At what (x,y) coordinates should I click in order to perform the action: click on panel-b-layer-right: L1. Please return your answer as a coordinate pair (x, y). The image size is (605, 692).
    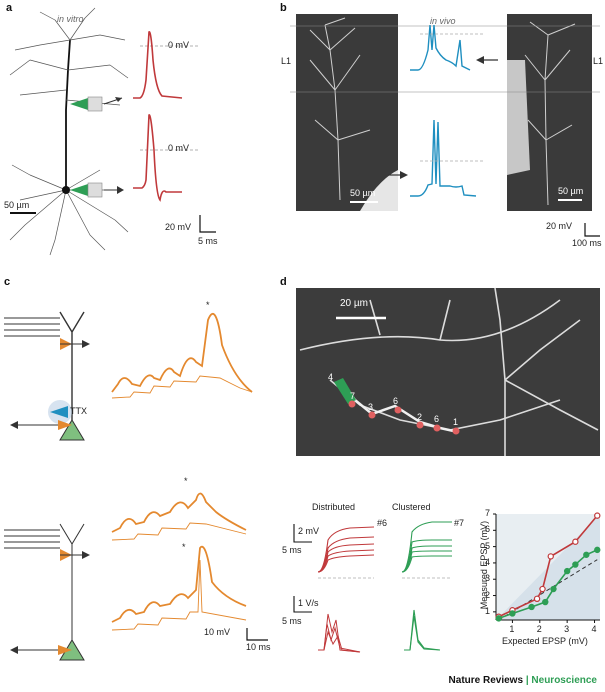
    Looking at the image, I should click on (598, 61).